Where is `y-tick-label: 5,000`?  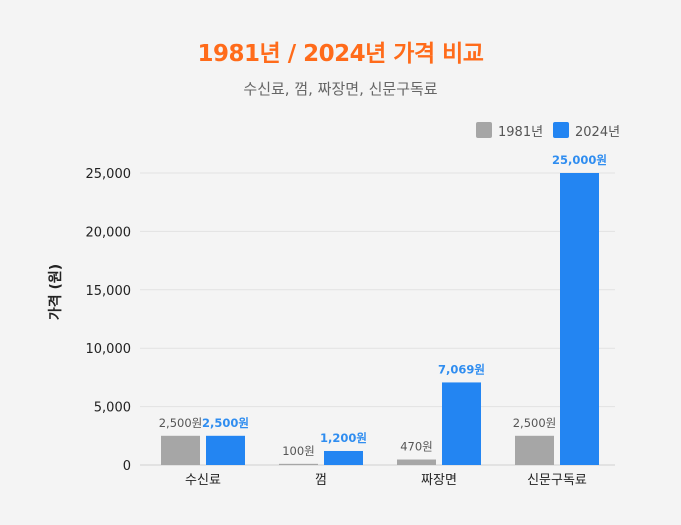
y-tick-label: 5,000 is located at coordinates (112, 408).